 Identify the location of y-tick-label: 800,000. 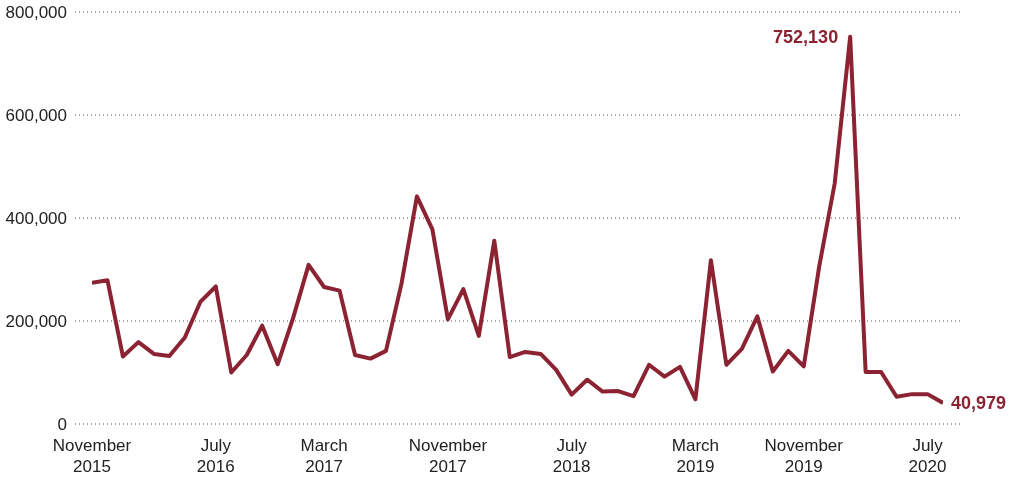
(36, 13).